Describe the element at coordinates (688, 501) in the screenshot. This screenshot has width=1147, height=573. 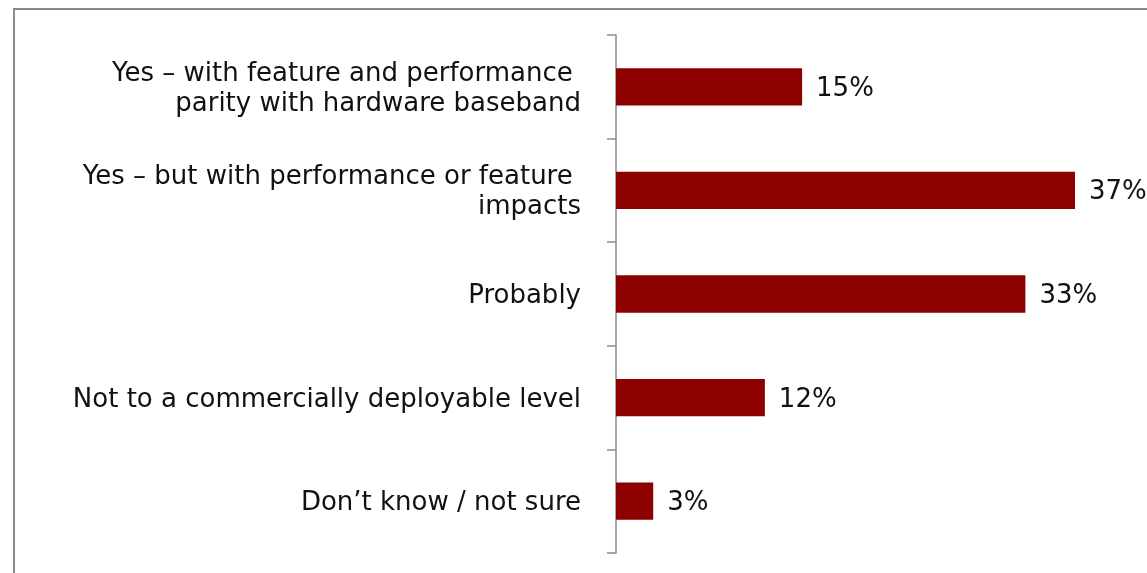
I see `data-label: 3%` at that location.